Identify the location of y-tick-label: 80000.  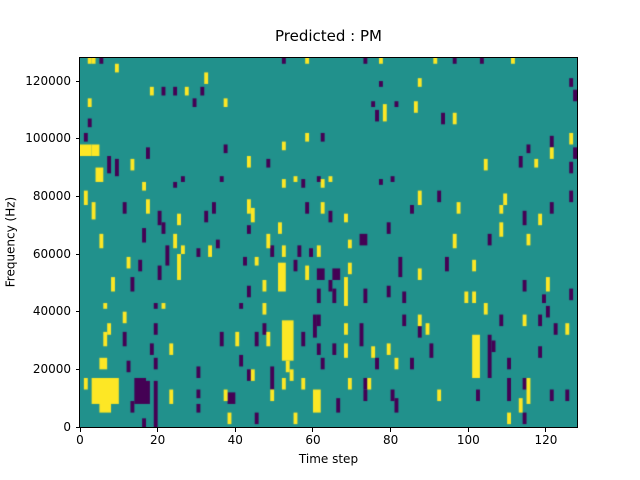
(51, 195).